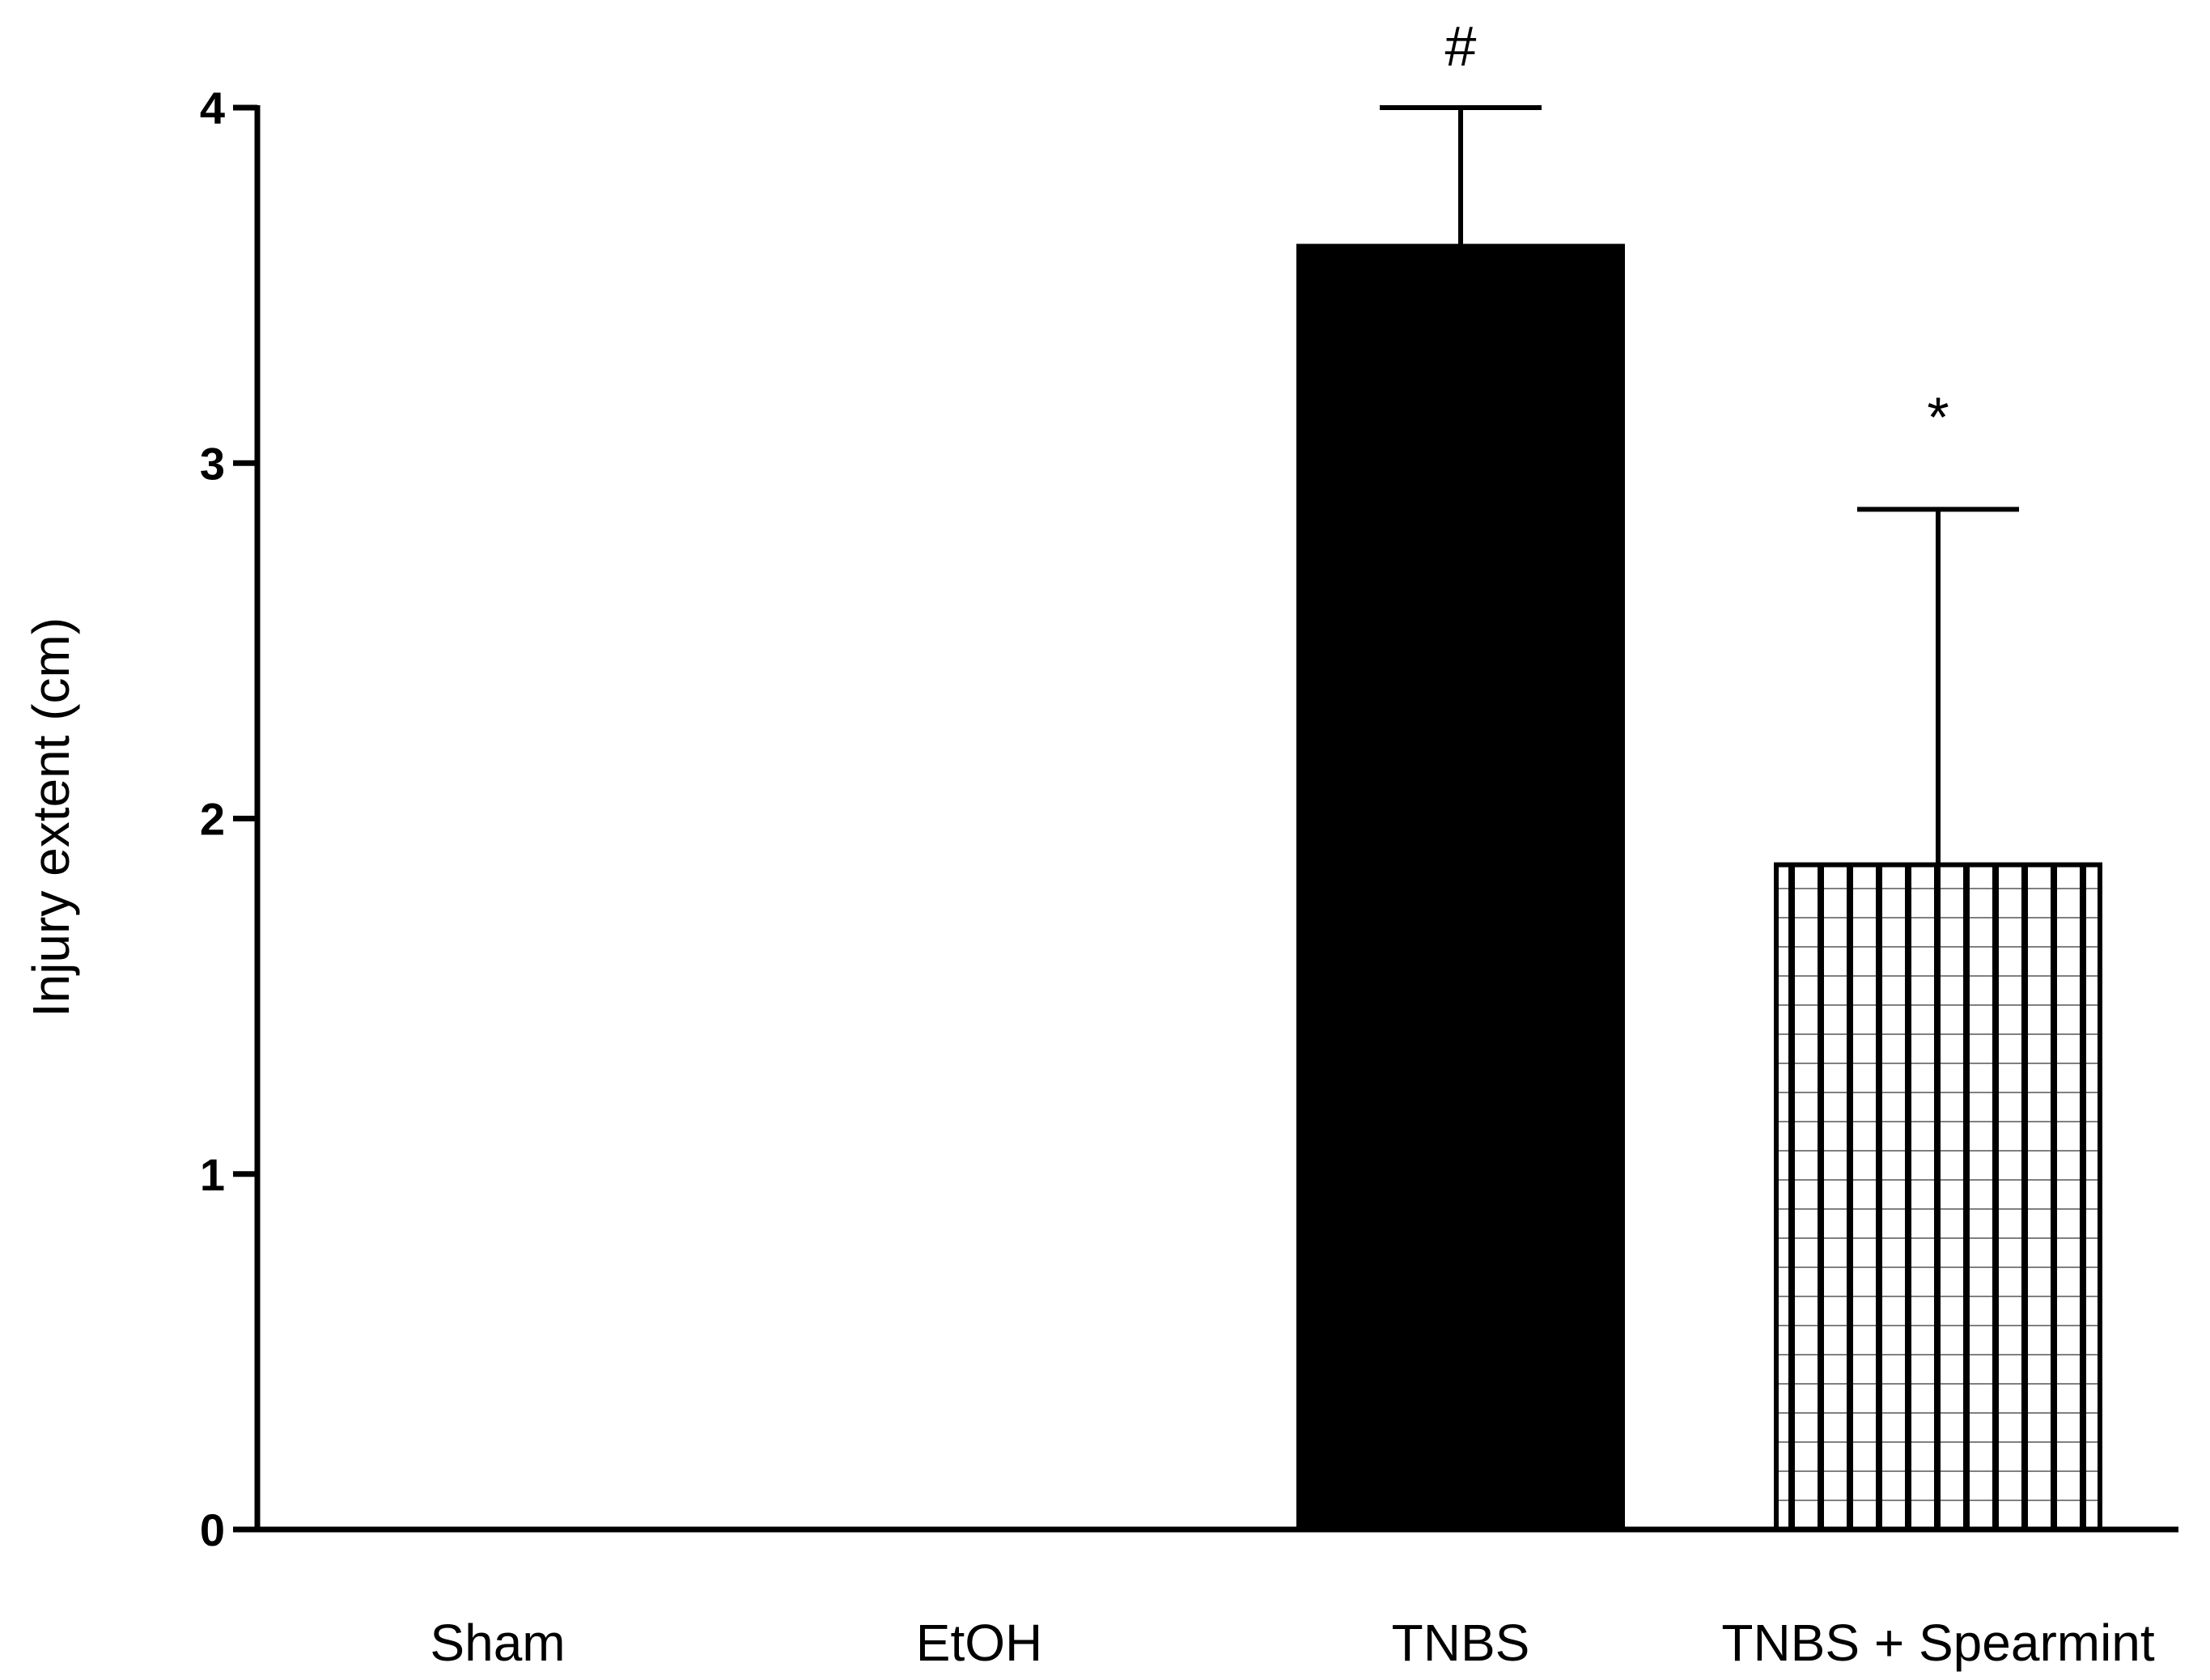  What do you see at coordinates (213, 464) in the screenshot?
I see `y-tick-label-3: 3` at bounding box center [213, 464].